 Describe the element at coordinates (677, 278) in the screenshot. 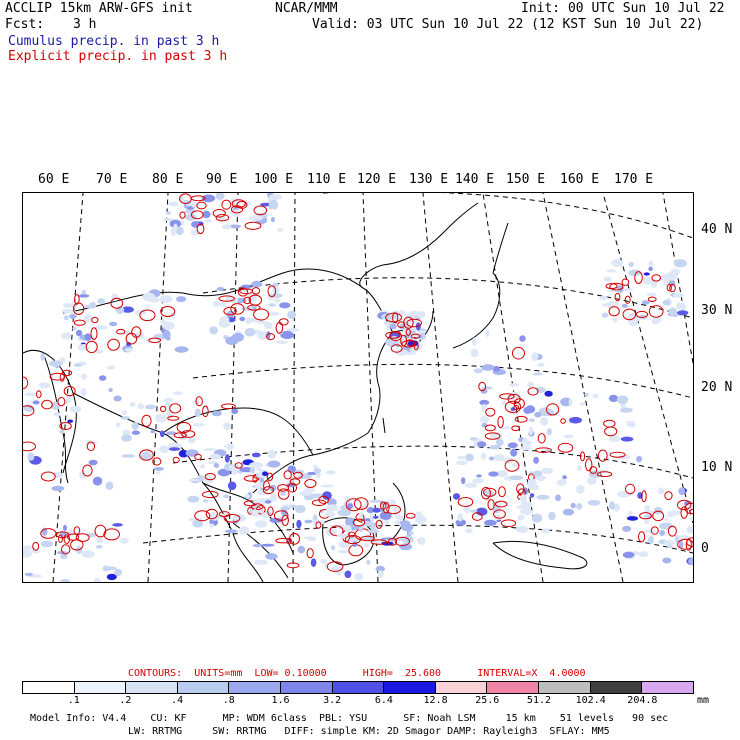

I see `graticule-line` at that location.